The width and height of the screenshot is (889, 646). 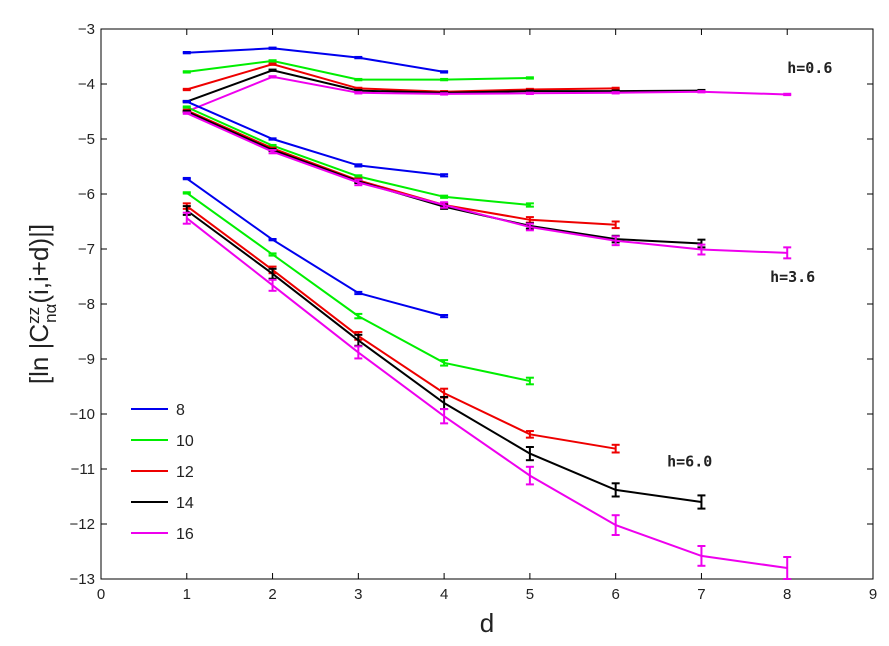 I want to click on x-tick-label: 2, so click(x=272, y=594).